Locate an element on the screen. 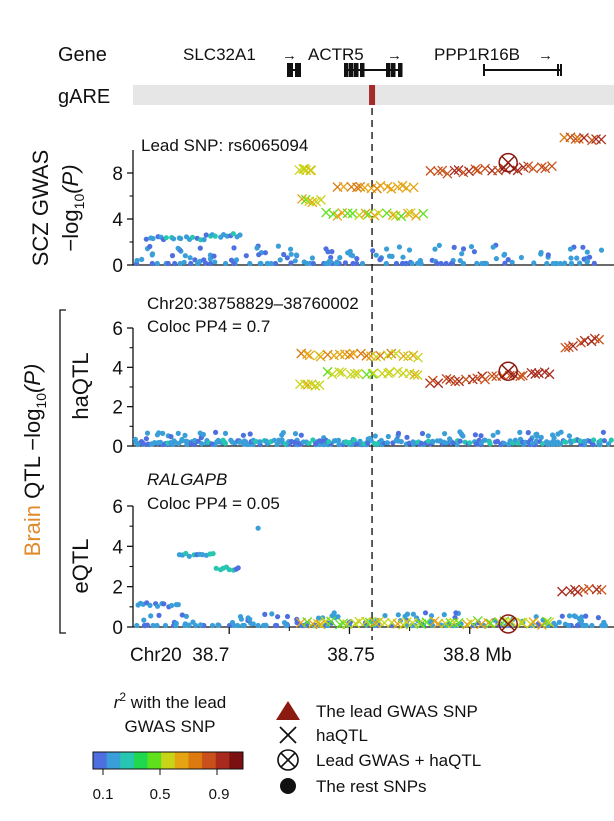  legend-rest-snps: The rest SNPs is located at coordinates (371, 786).